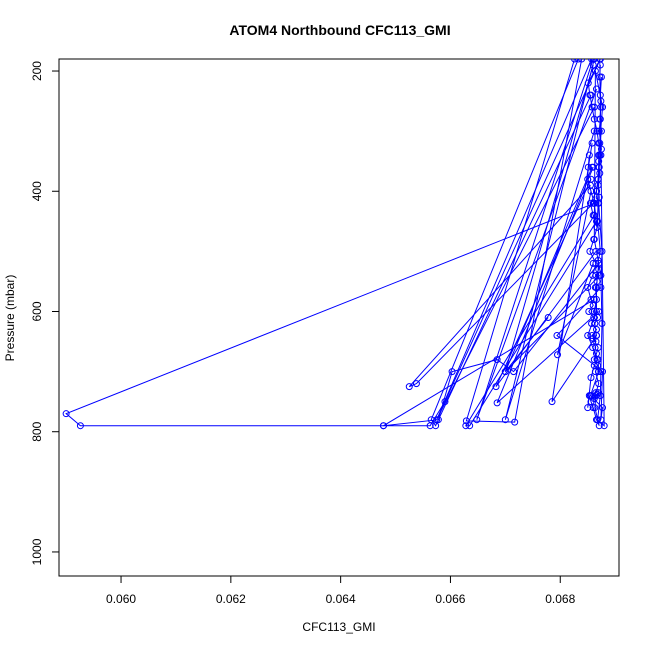  Describe the element at coordinates (37, 431) in the screenshot. I see `y-tick-label: 800` at that location.